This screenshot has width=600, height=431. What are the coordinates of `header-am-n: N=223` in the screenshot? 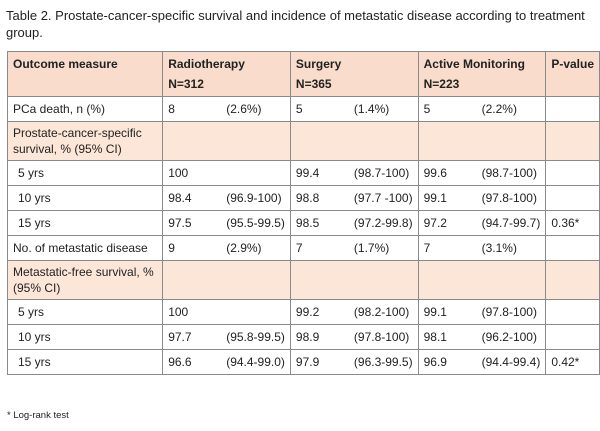 It's located at (441, 84).